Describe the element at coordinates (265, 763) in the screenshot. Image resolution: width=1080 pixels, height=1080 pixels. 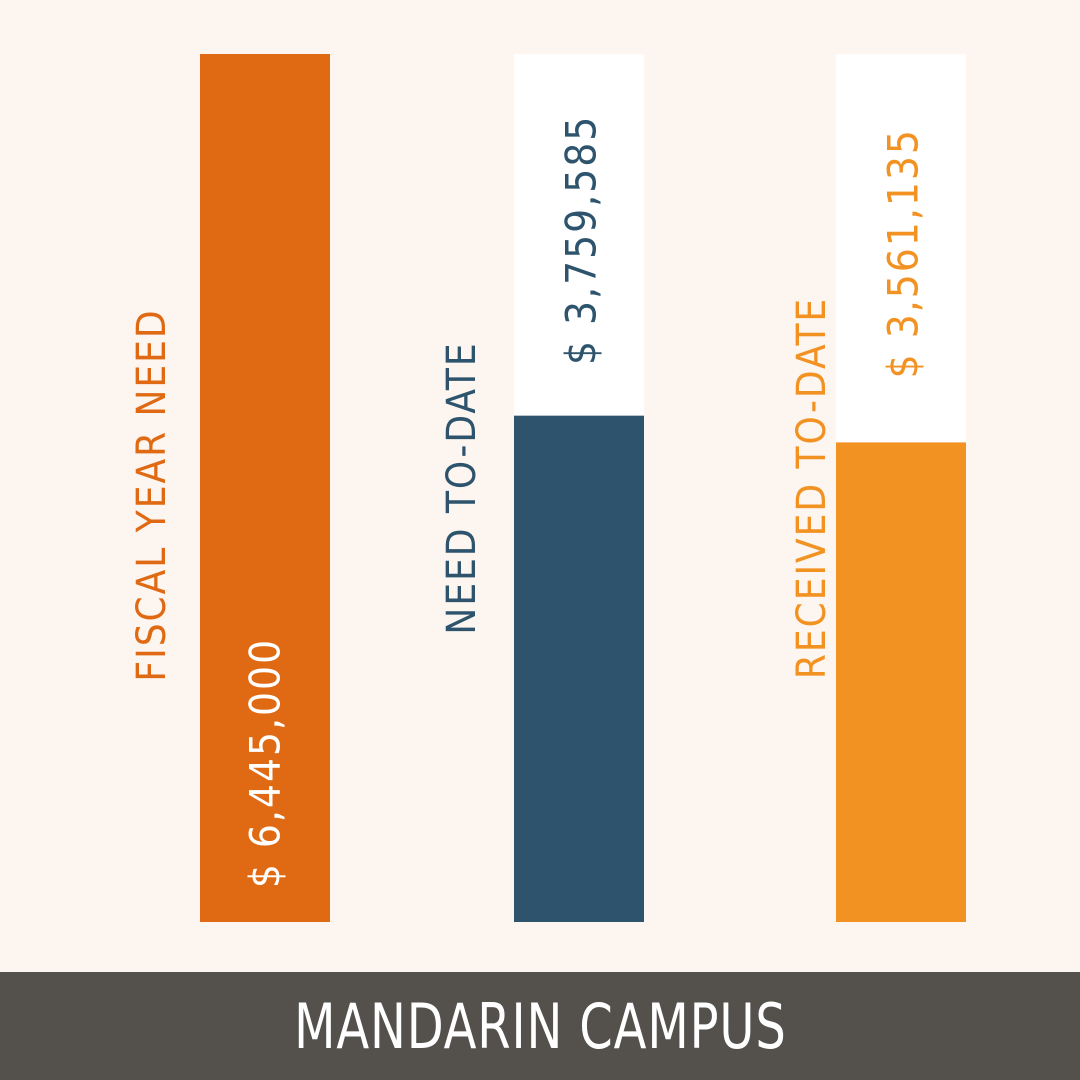
I see `value-label-1: $ 6,445,000` at that location.